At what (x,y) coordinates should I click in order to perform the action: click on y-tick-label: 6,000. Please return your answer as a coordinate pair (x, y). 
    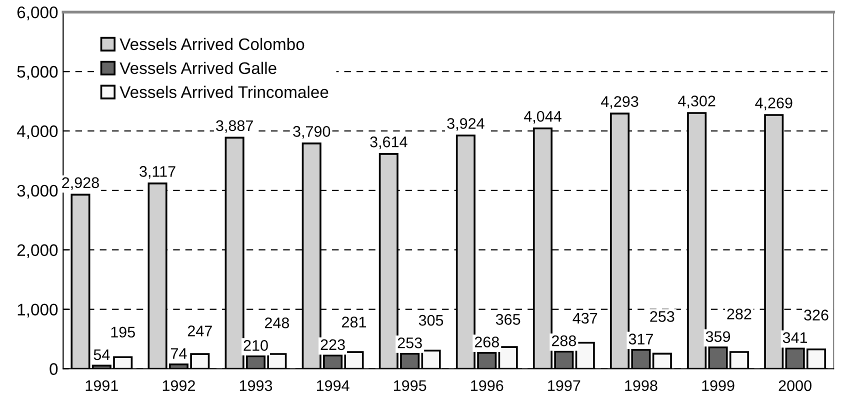
    Looking at the image, I should click on (37, 13).